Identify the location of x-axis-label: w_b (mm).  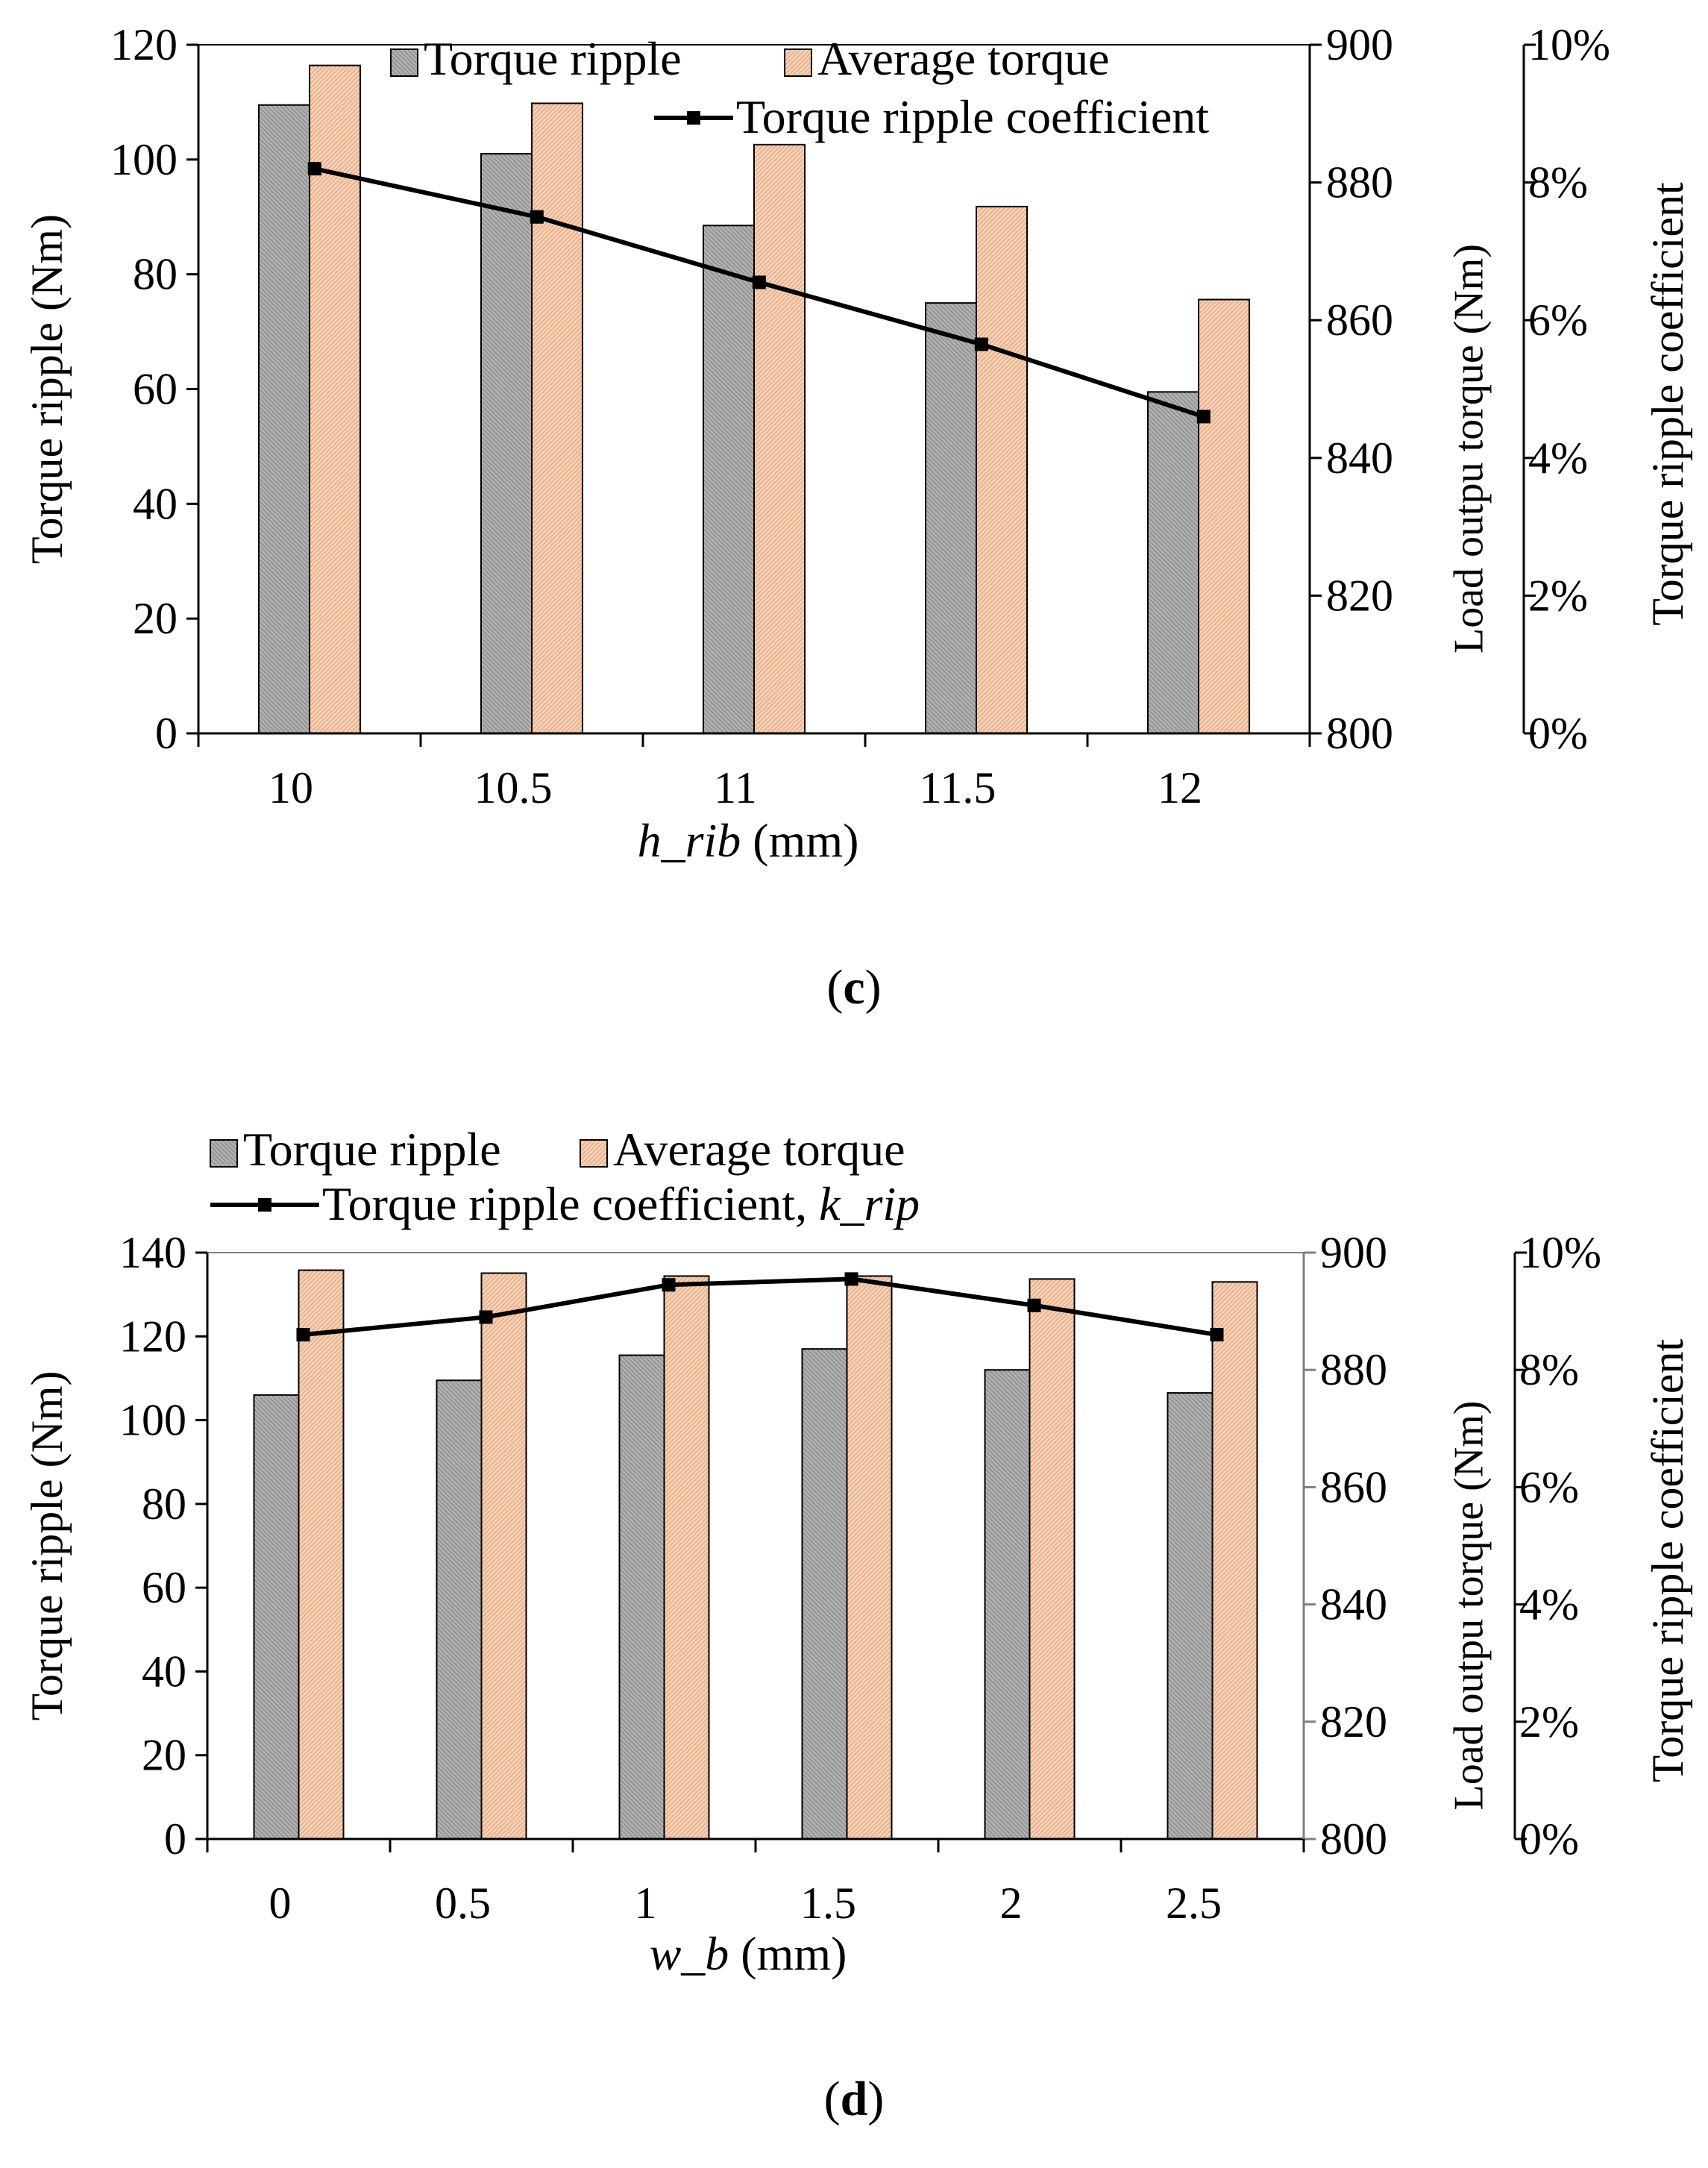
(748, 1953).